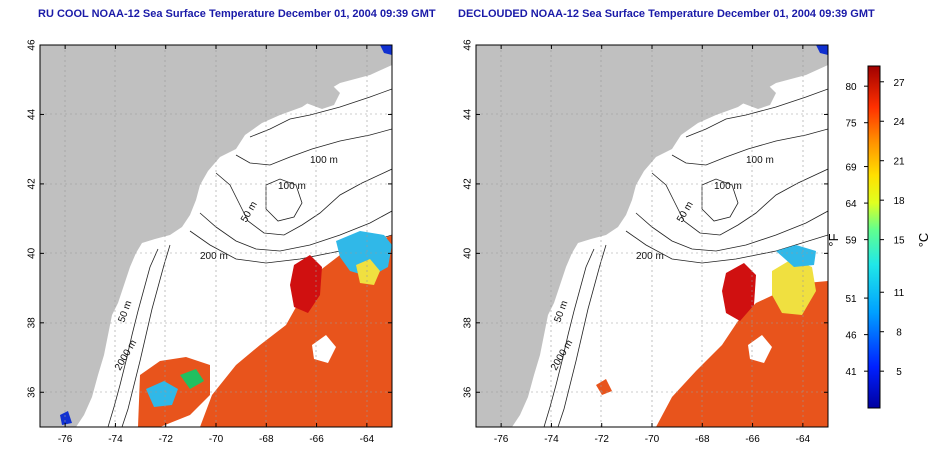 The width and height of the screenshot is (950, 475). What do you see at coordinates (899, 201) in the screenshot?
I see `colorbar-c-label: 18` at bounding box center [899, 201].